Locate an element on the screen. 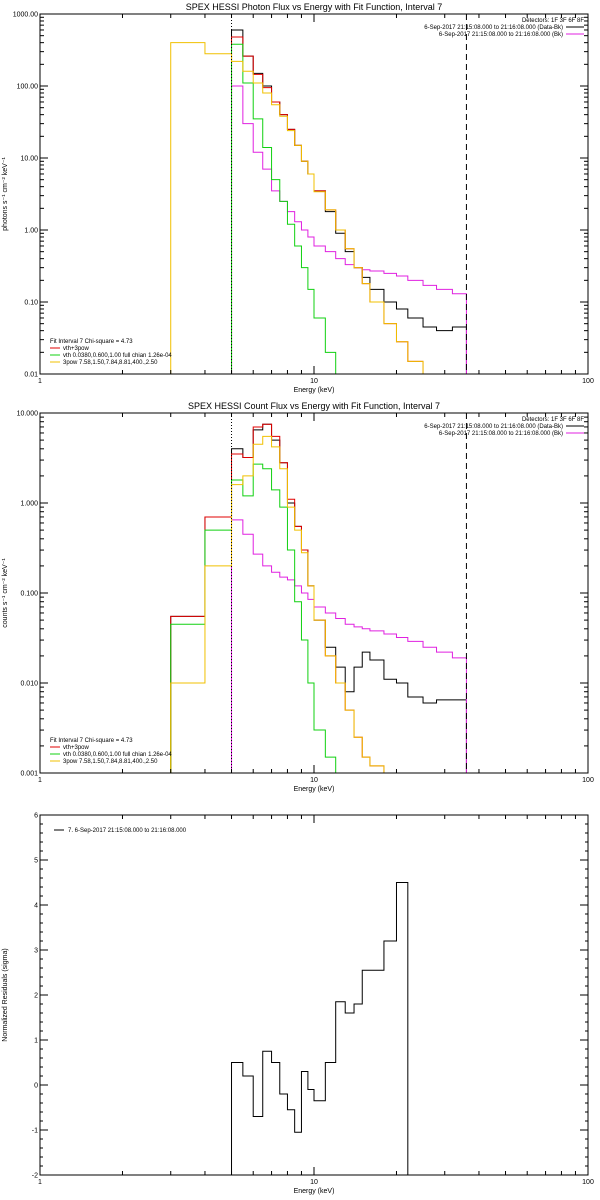 The width and height of the screenshot is (600, 1200). y-tick-label: 0.010 is located at coordinates (29, 684).